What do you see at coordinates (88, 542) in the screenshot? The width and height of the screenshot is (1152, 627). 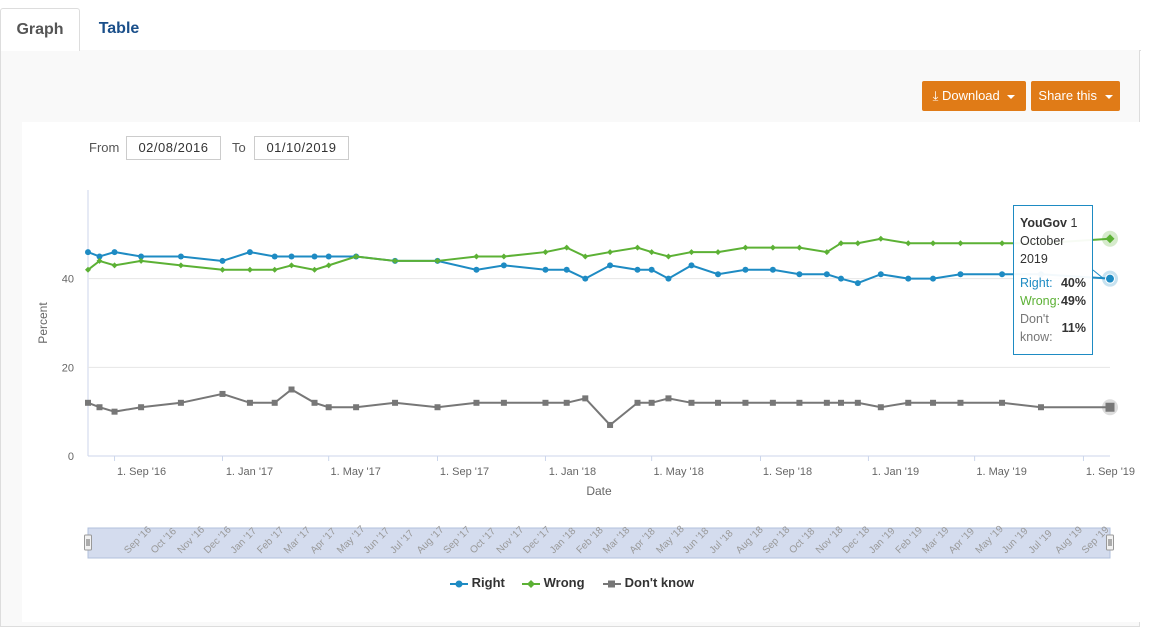 I see `navigator-handle-left` at bounding box center [88, 542].